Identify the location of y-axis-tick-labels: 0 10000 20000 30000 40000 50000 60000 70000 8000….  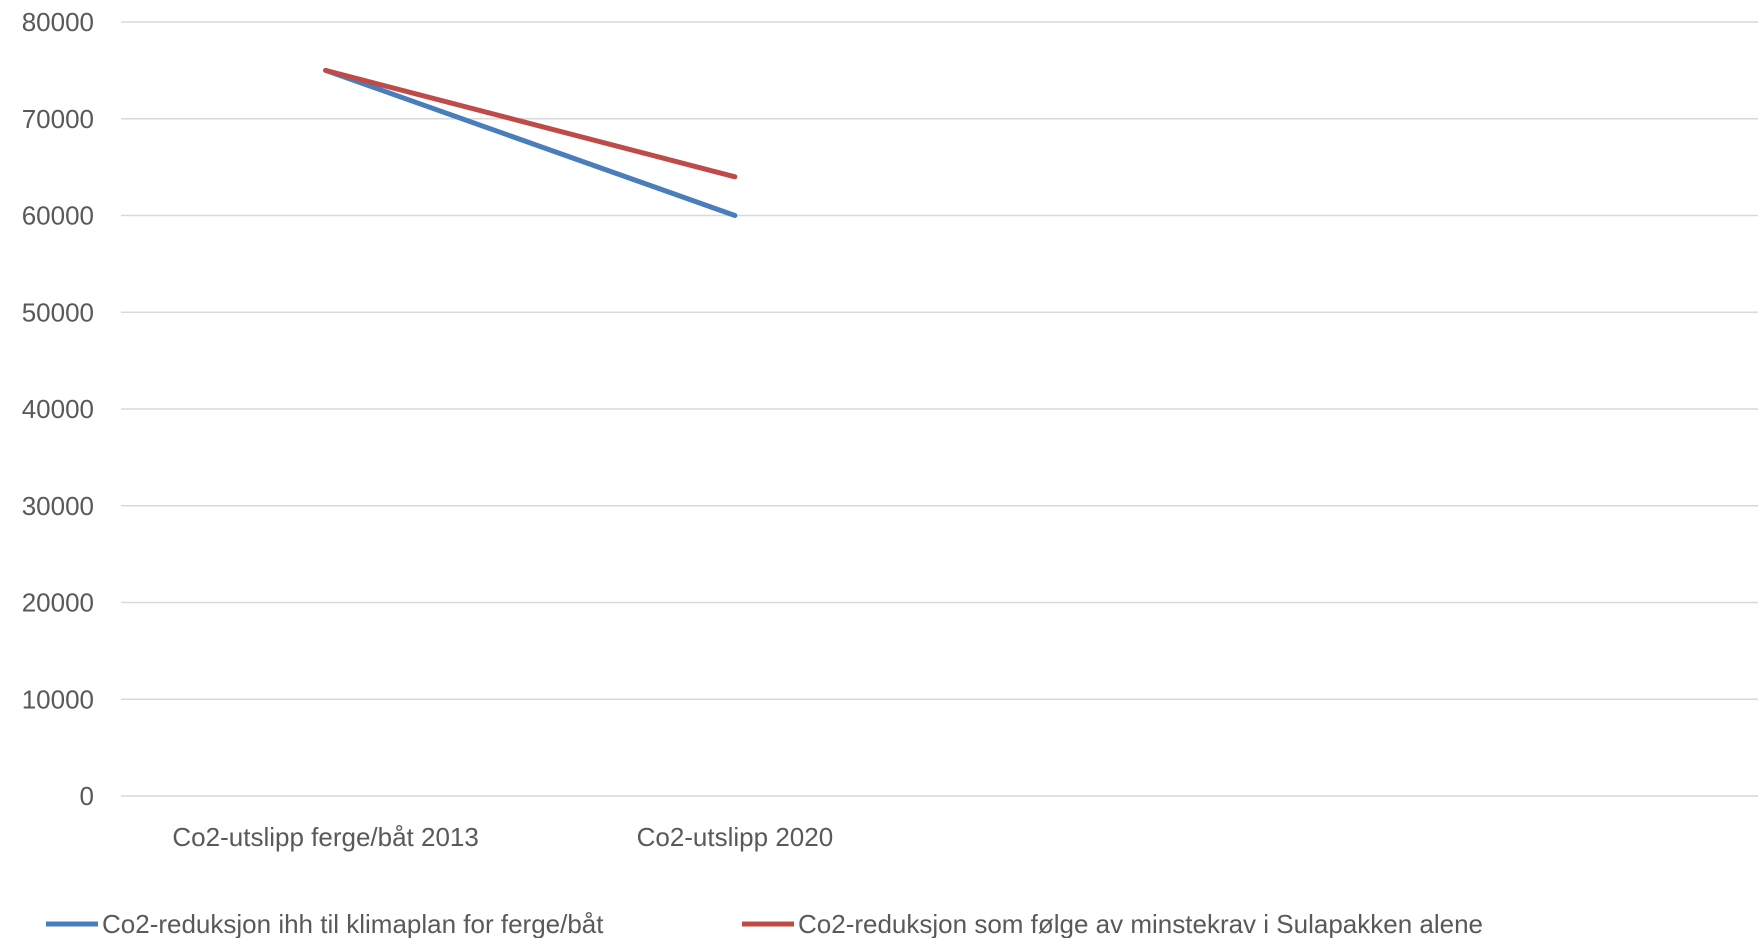
(58, 409).